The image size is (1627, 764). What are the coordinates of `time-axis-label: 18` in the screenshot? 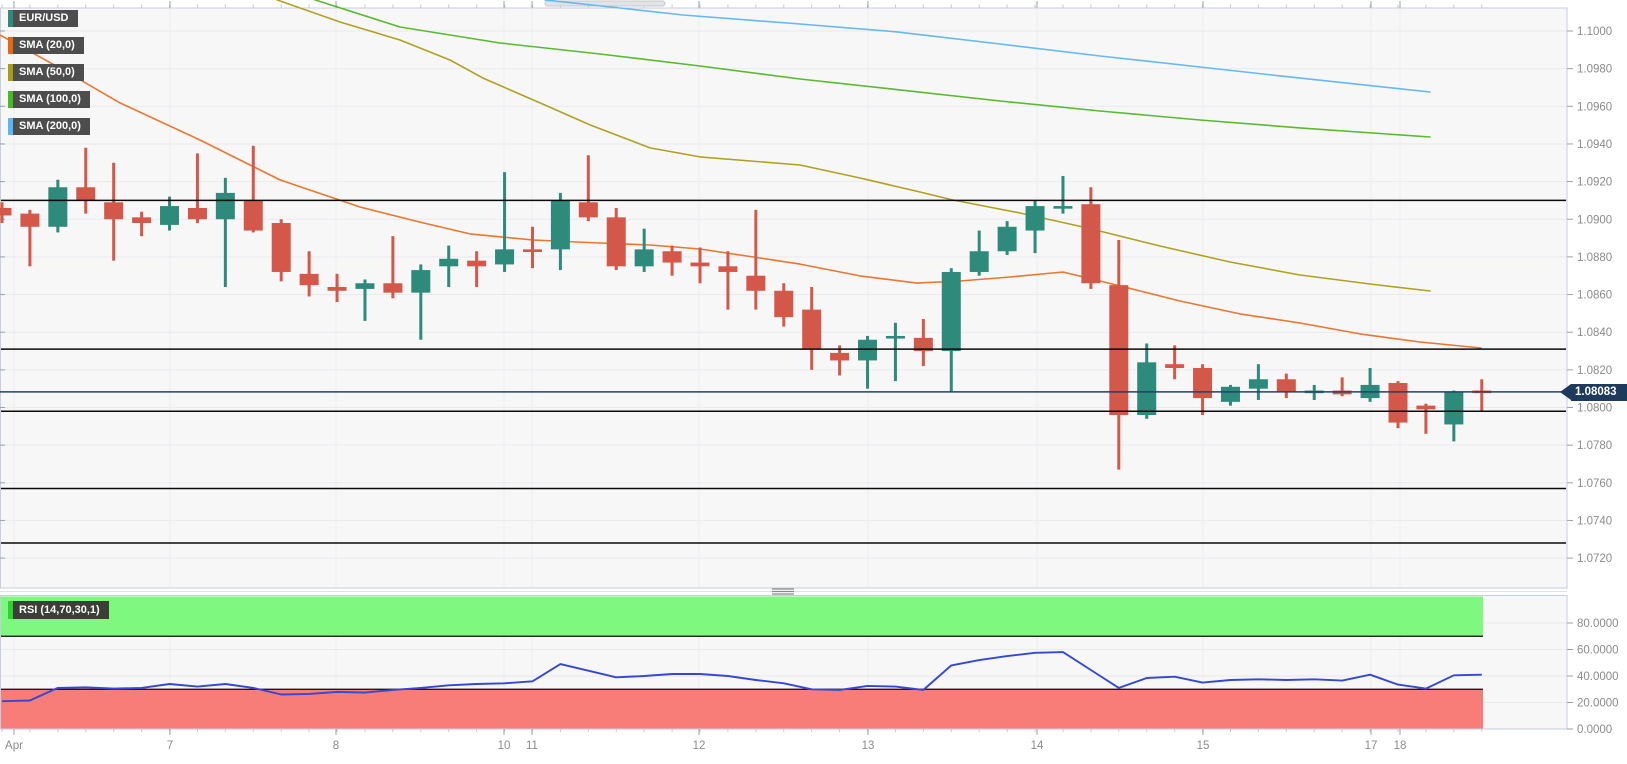 It's located at (1400, 746).